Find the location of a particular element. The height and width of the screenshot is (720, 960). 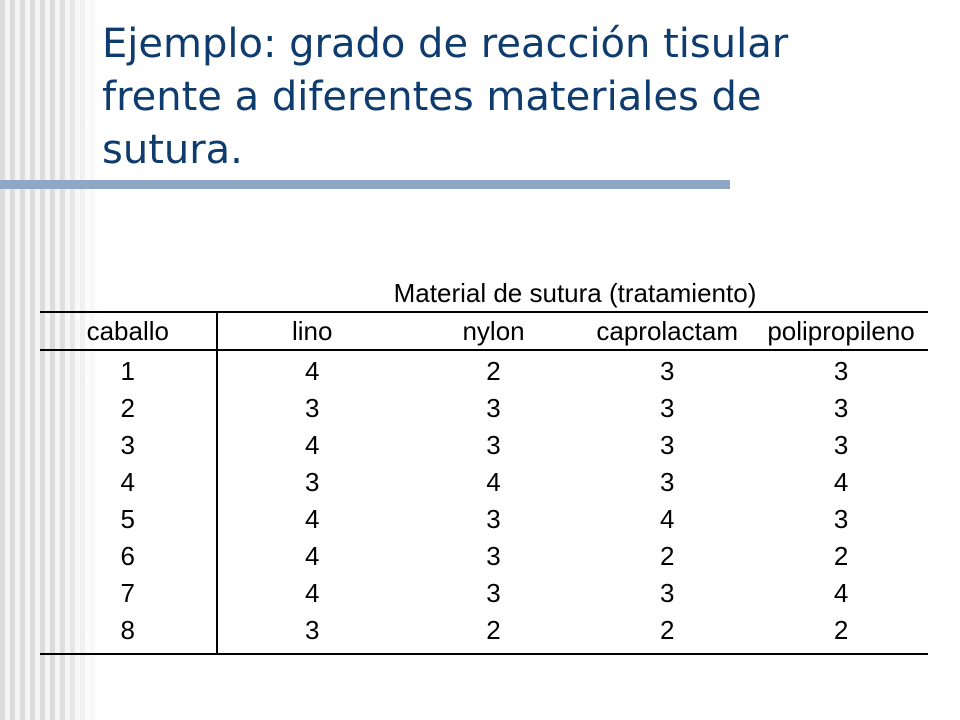

column-header-polipropileno: polipropileno is located at coordinates (841, 331).